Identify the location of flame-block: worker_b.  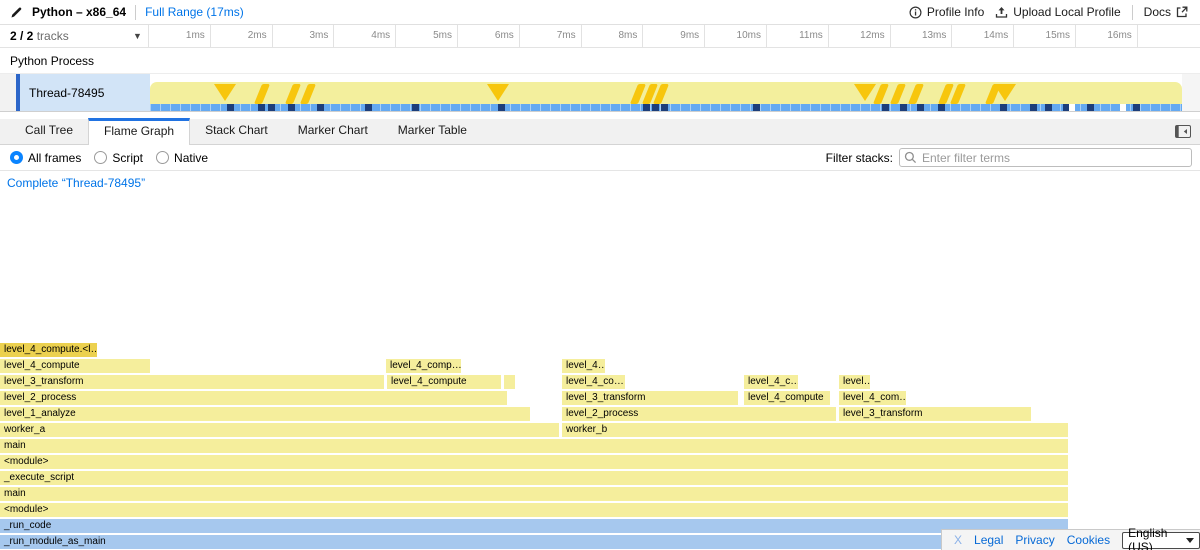
(815, 430).